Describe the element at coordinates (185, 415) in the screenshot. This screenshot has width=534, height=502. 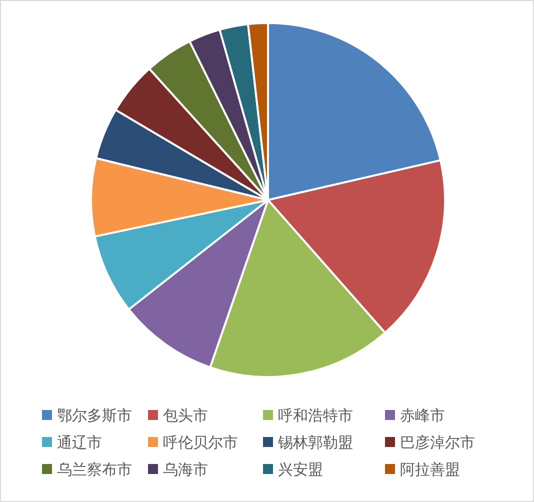
I see `legend-label: 包头市` at that location.